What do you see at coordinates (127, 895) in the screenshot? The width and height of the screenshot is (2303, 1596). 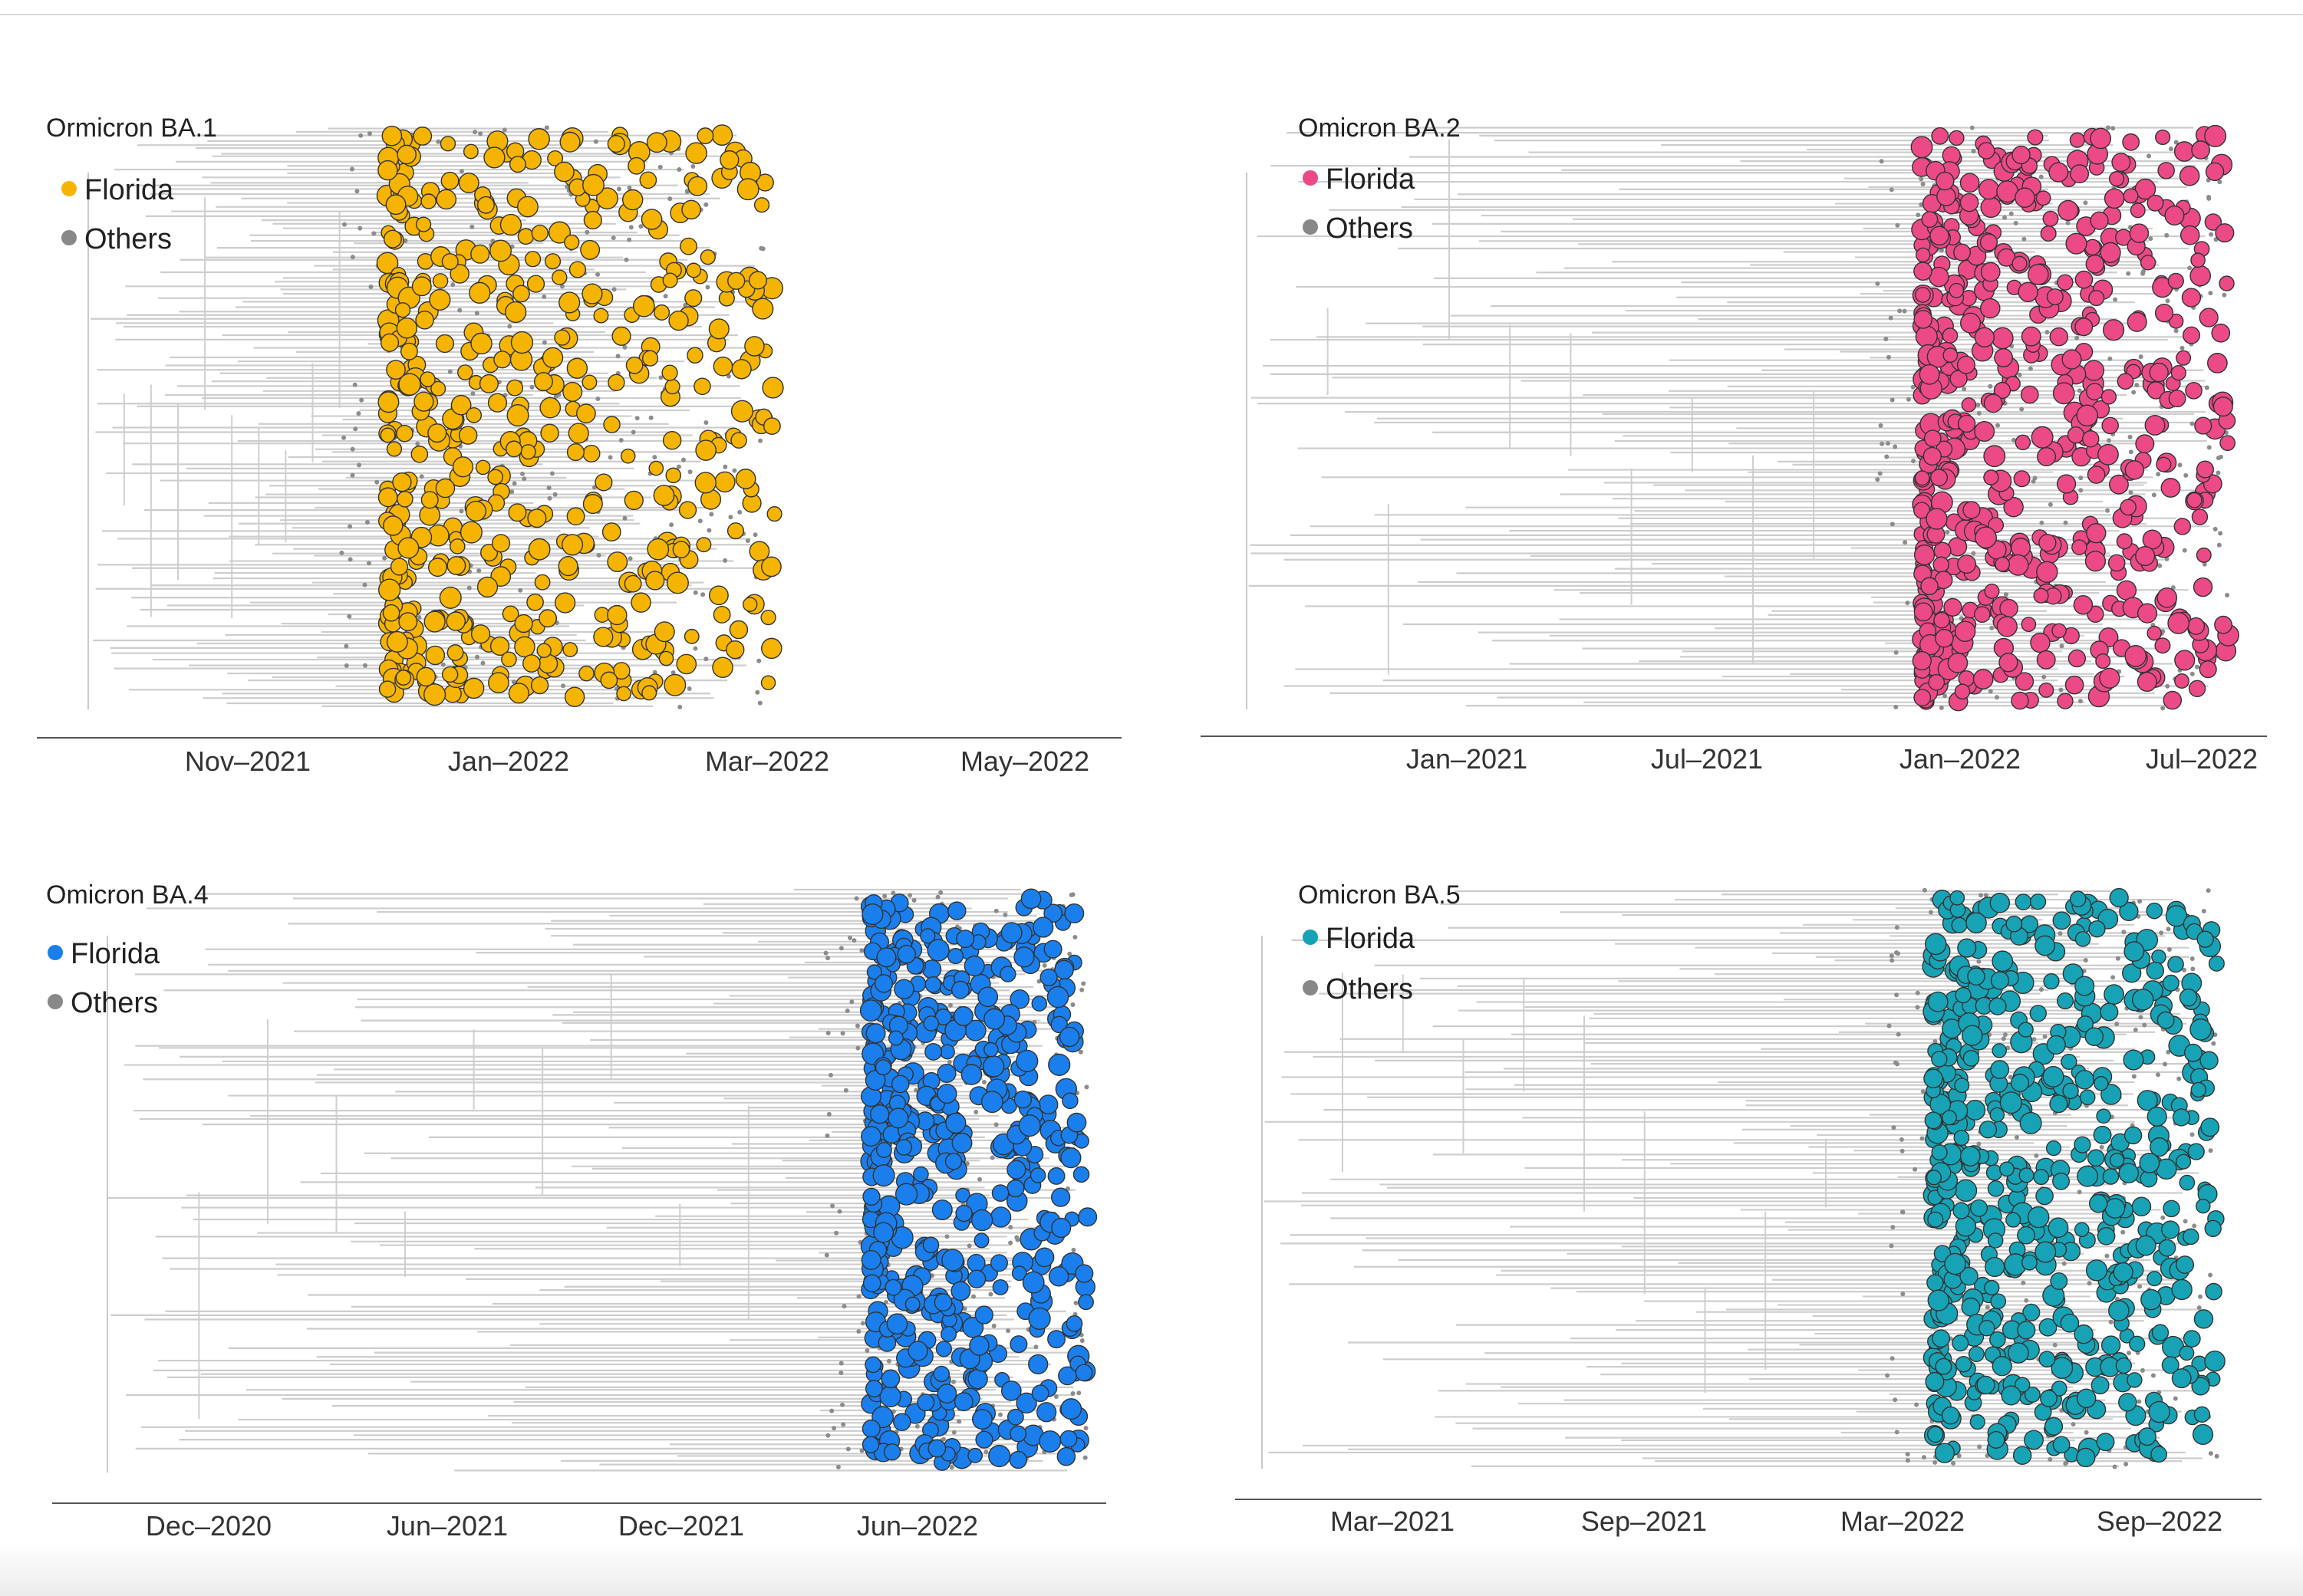 I see `panel-title-ba4: Omicron BA.4` at bounding box center [127, 895].